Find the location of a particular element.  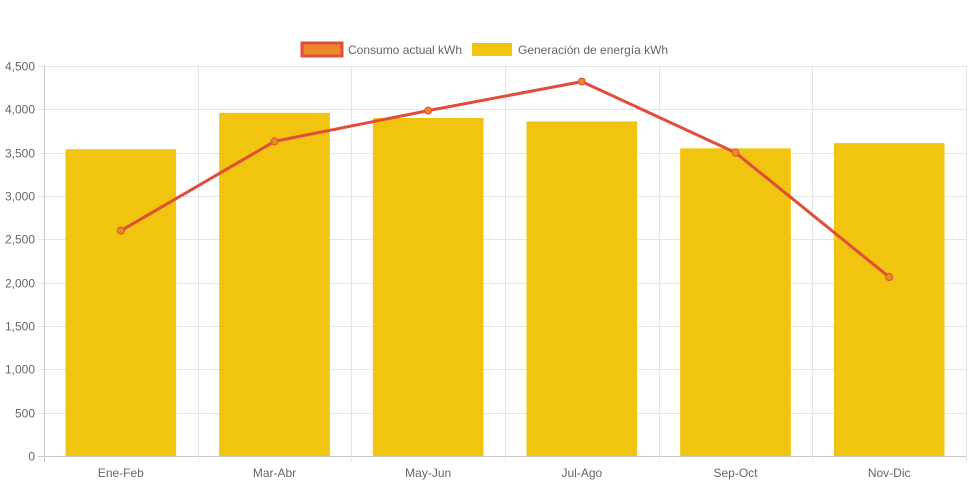

legend-swatch-generacion is located at coordinates (492, 49).